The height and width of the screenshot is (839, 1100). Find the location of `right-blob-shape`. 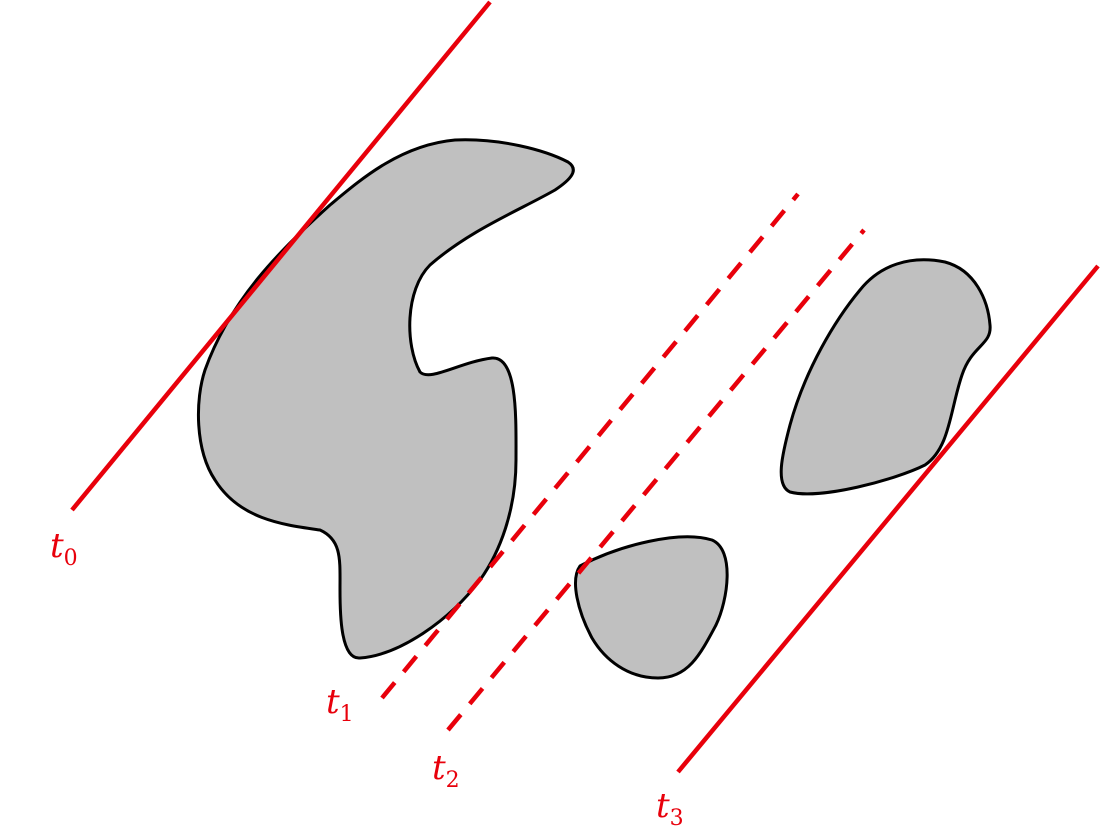

right-blob-shape is located at coordinates (885, 377).